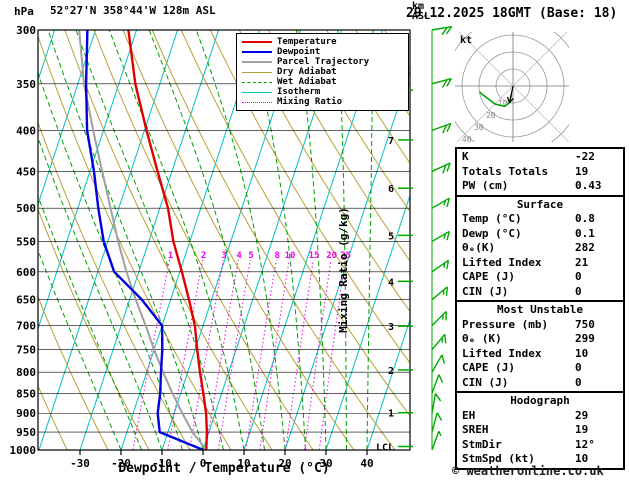  Describe the element at coordinates (257, 72) in the screenshot. I see `legend-sample-dry_adiabat` at that location.